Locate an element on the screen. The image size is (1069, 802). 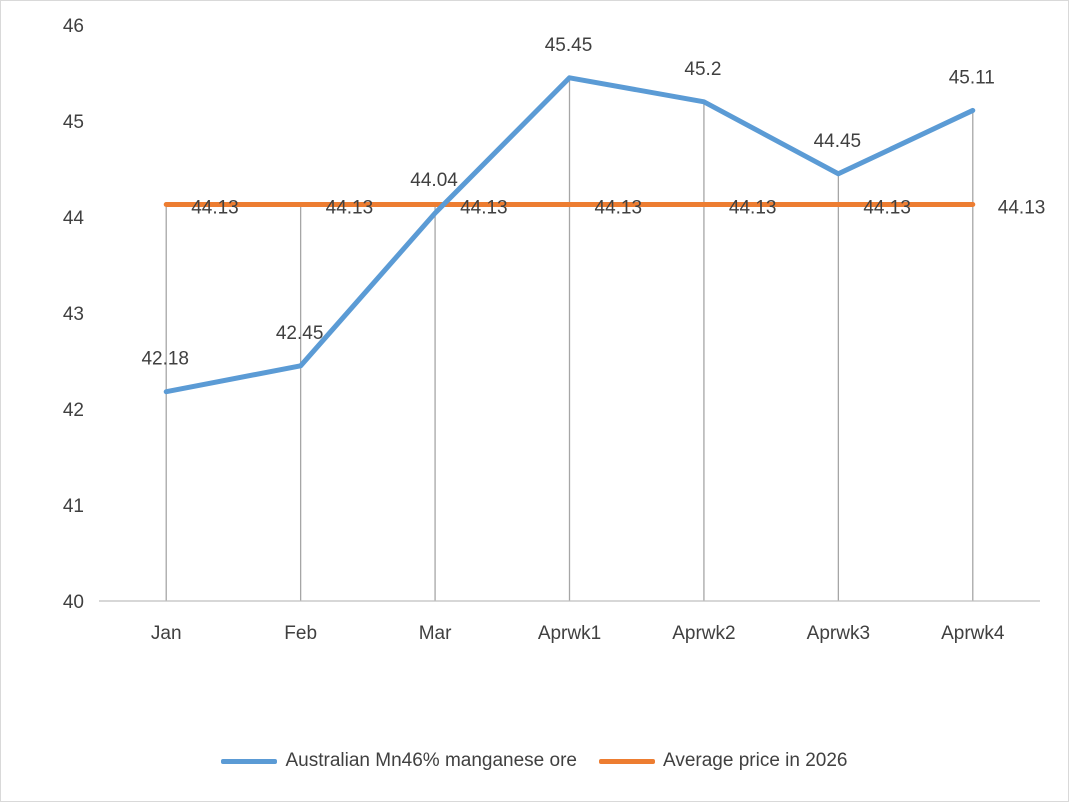
legend-item-series-0: Australian Mn46% manganese ore is located at coordinates (399, 761).